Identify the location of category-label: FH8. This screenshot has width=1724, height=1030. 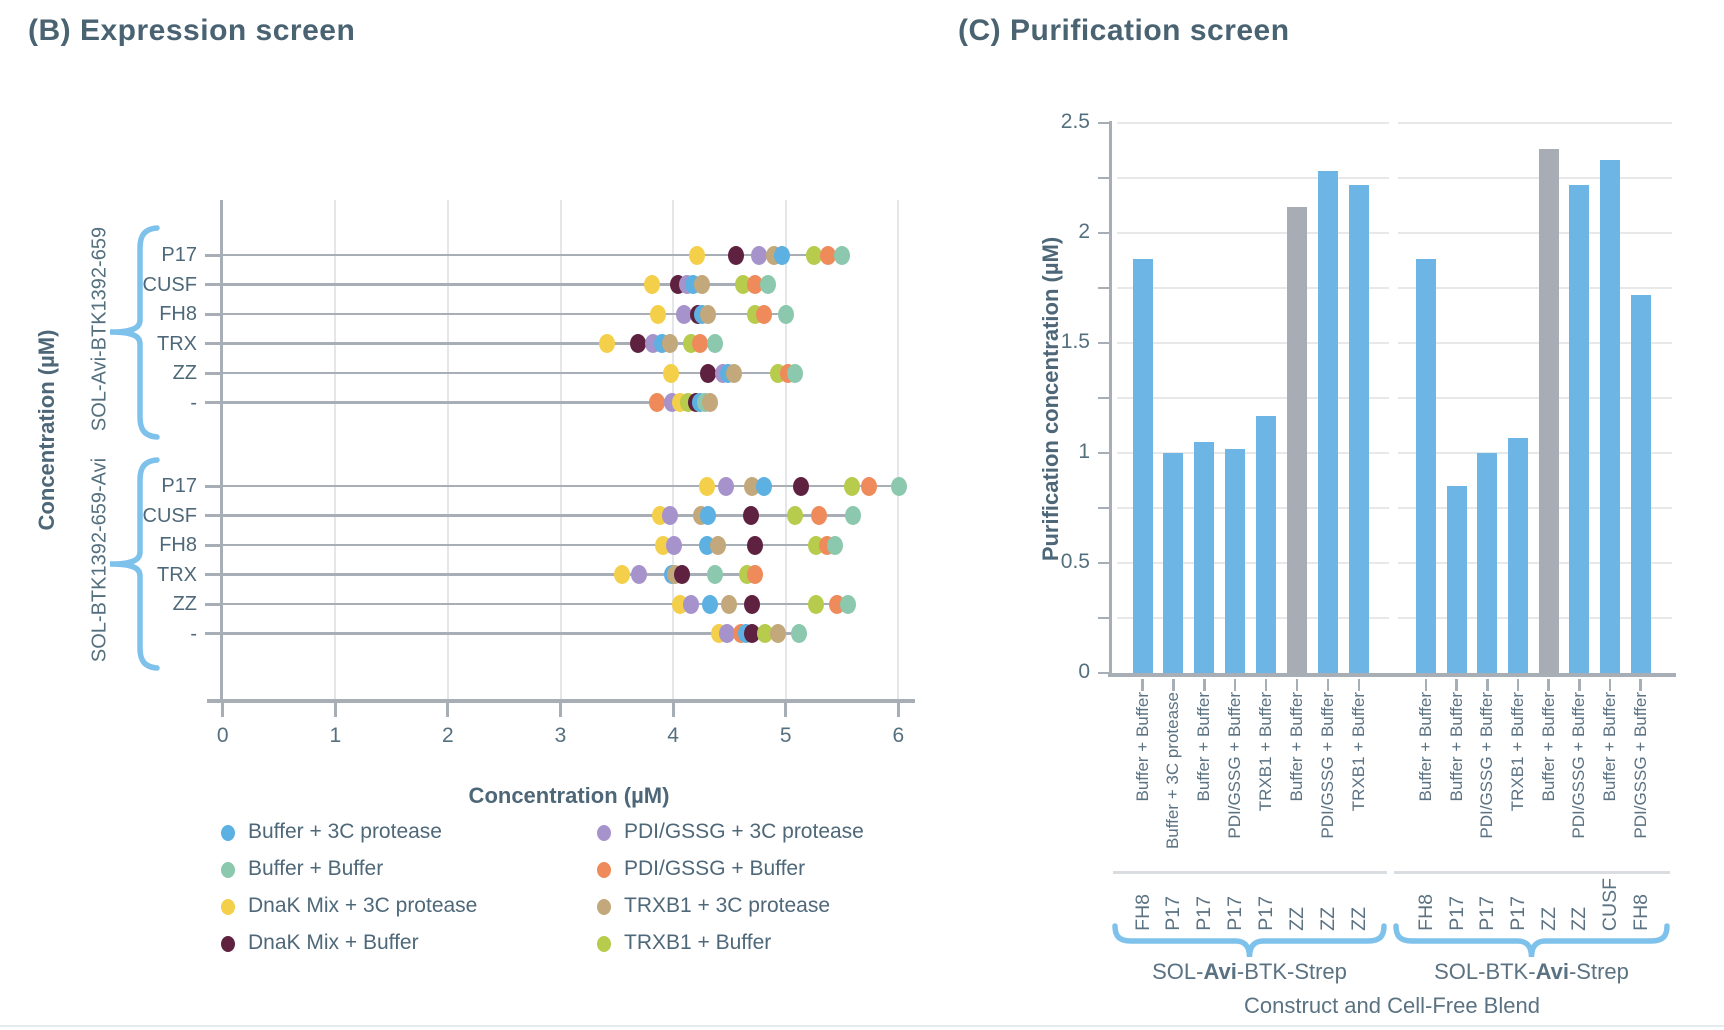
(178, 545).